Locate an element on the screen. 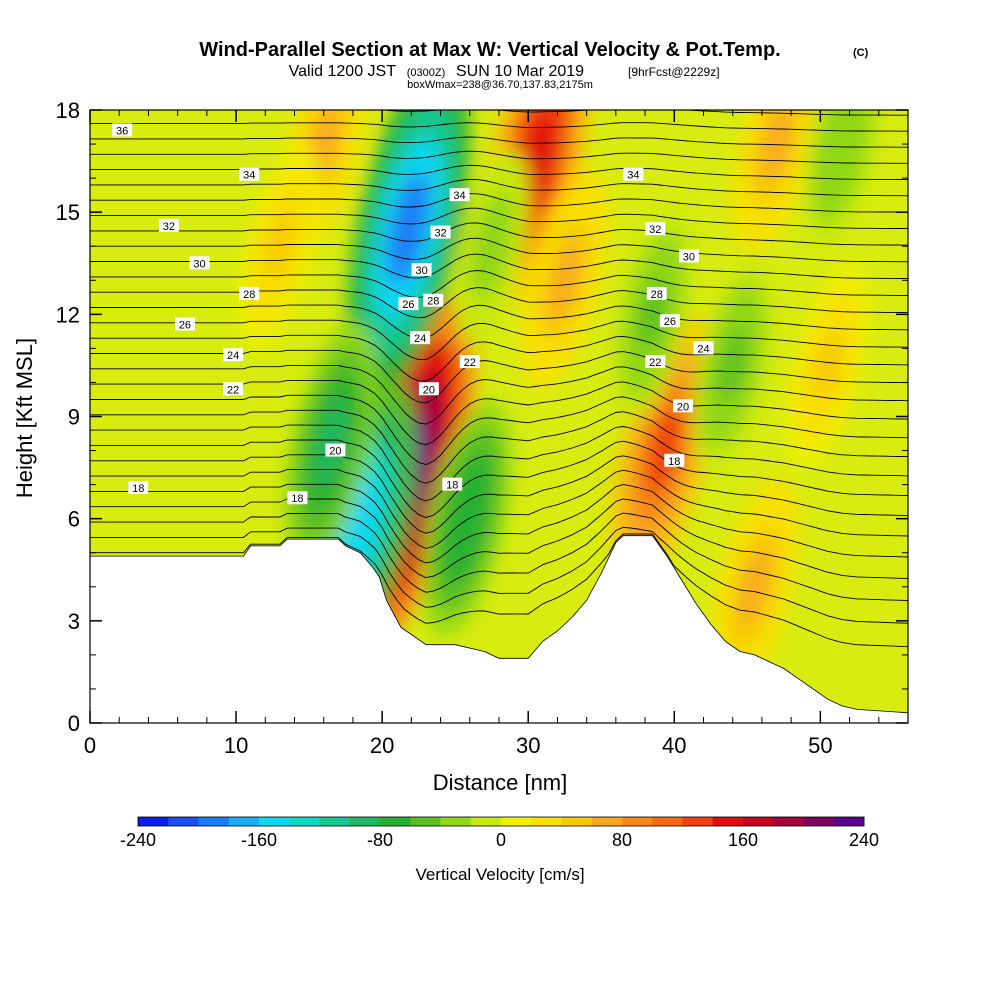 This screenshot has width=1000, height=1000. theta-label-22: 30 is located at coordinates (689, 257).